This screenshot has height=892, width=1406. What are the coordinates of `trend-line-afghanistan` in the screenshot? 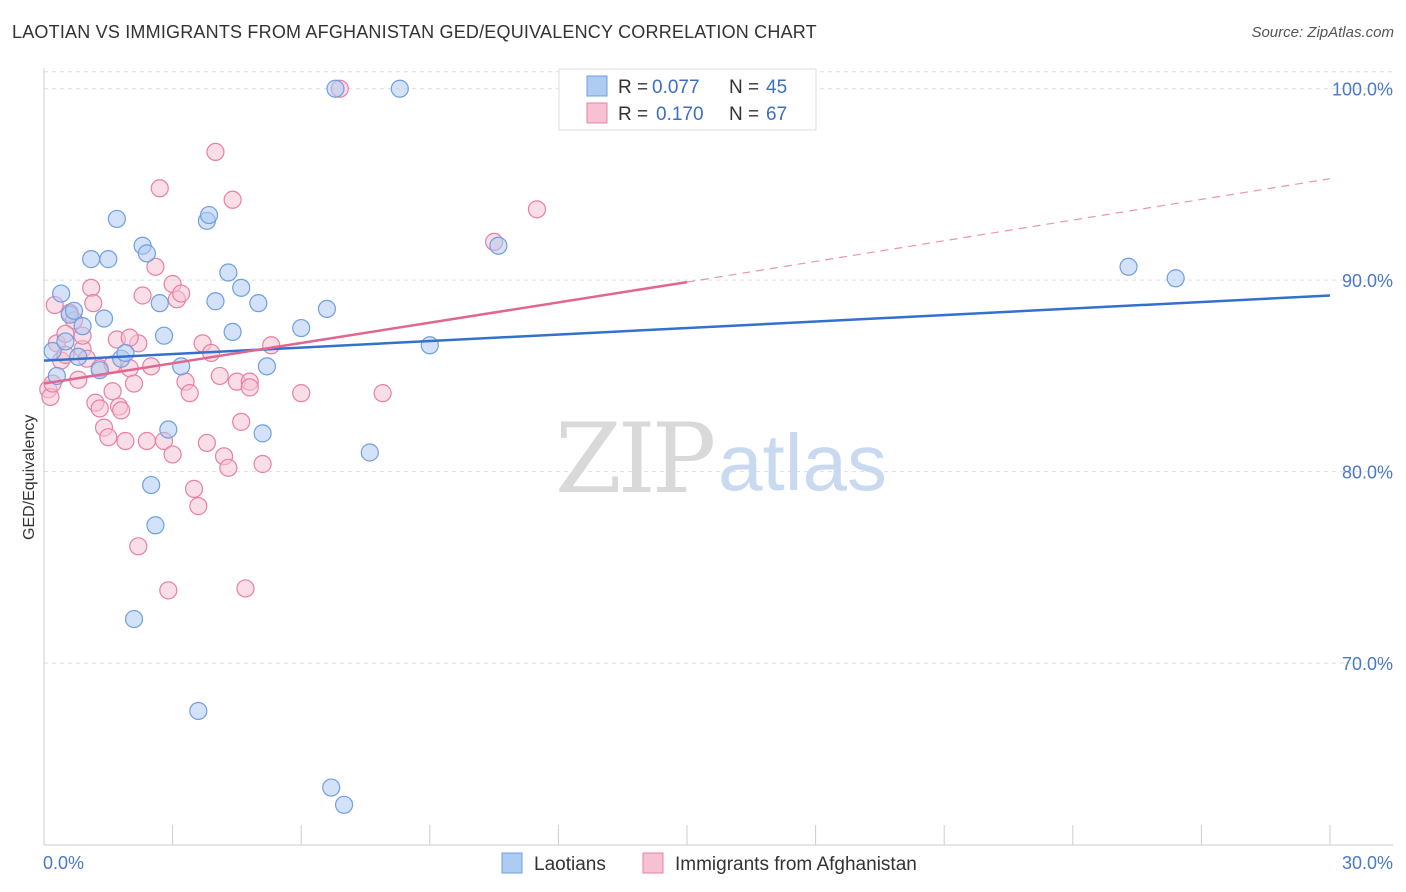 It's located at (365, 332).